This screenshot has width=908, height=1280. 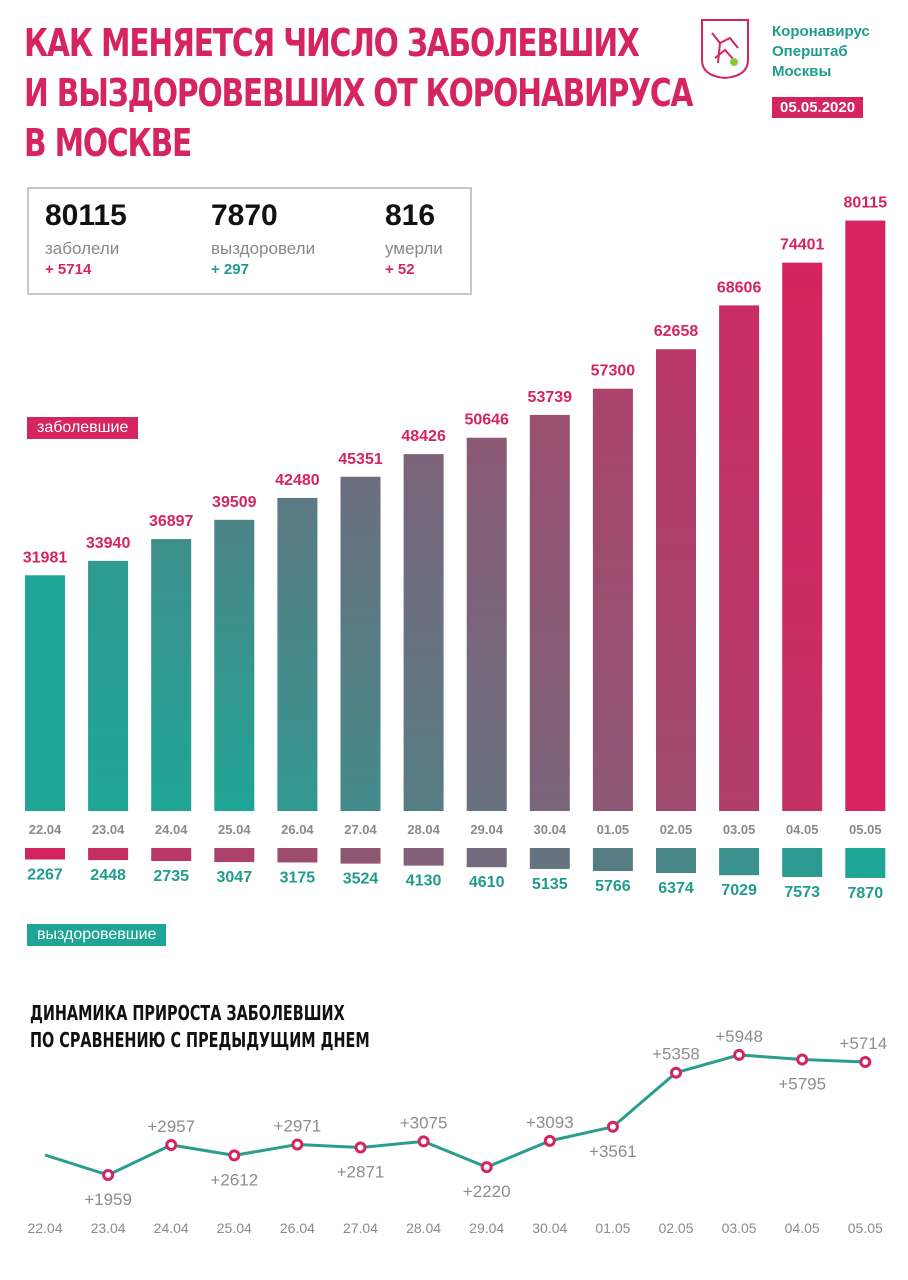 What do you see at coordinates (802, 1084) in the screenshot?
I see `line-point-label: +5795` at bounding box center [802, 1084].